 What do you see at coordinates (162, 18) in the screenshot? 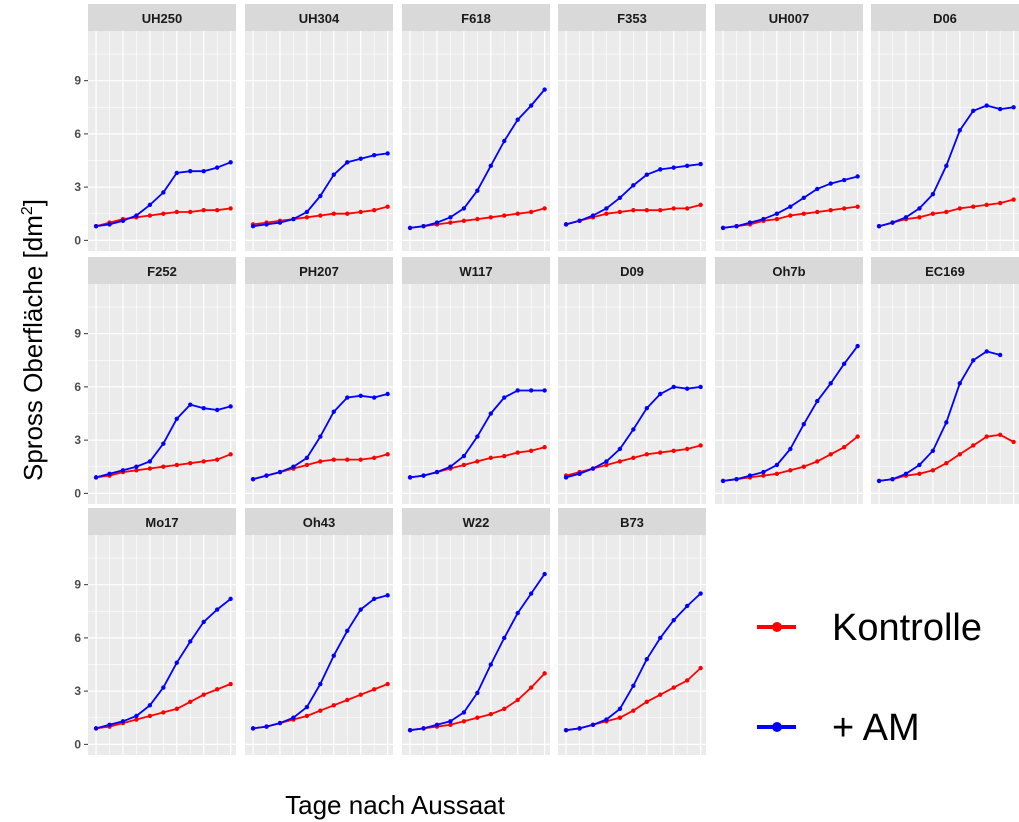
I see `panel-title: UH250` at bounding box center [162, 18].